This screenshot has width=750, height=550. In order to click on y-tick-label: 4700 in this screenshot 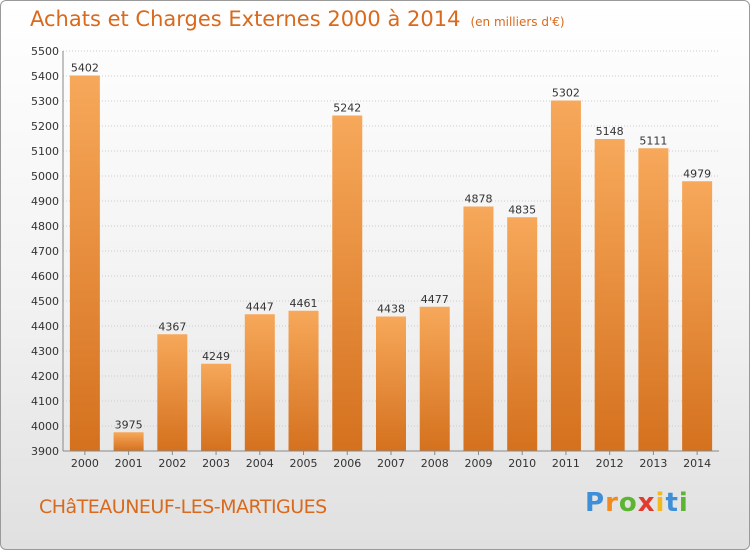, I will do `click(45, 251)`.